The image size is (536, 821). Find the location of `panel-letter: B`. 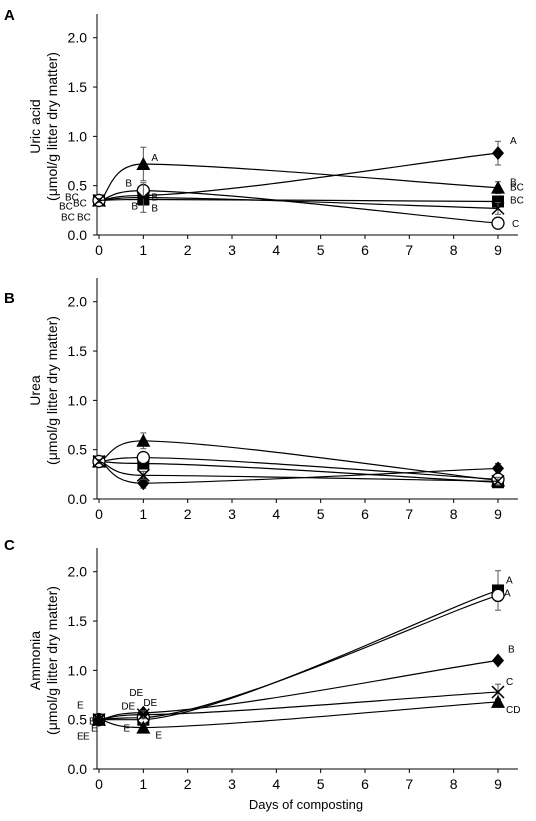

panel-letter: B is located at coordinates (9, 298).